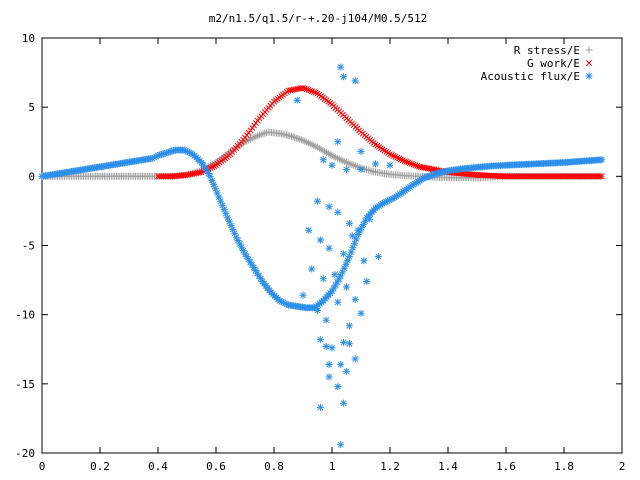 This screenshot has width=640, height=480. Describe the element at coordinates (322, 38) in the screenshot. I see `y-tick: 10` at that location.